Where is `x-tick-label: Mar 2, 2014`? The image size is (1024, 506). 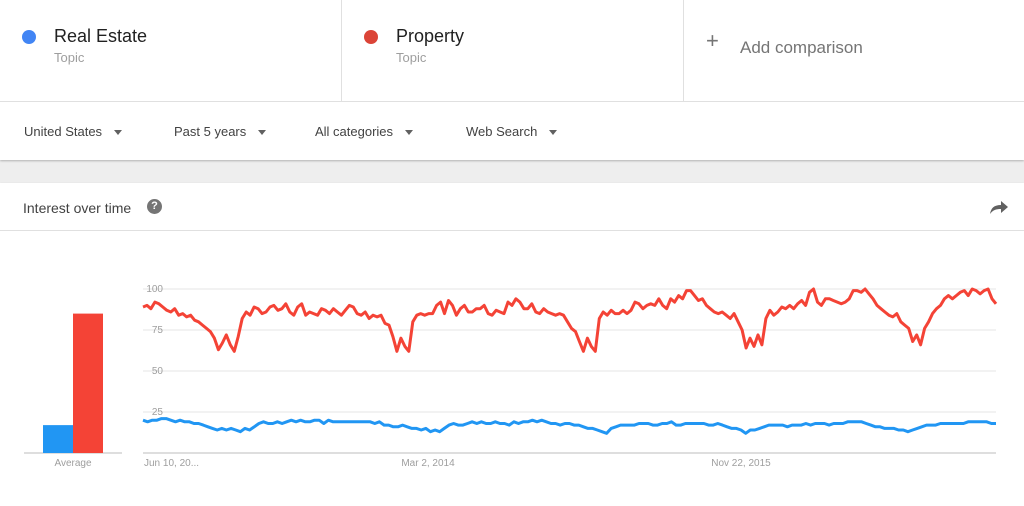
x-tick-label: Mar 2, 2014 is located at coordinates (428, 463).